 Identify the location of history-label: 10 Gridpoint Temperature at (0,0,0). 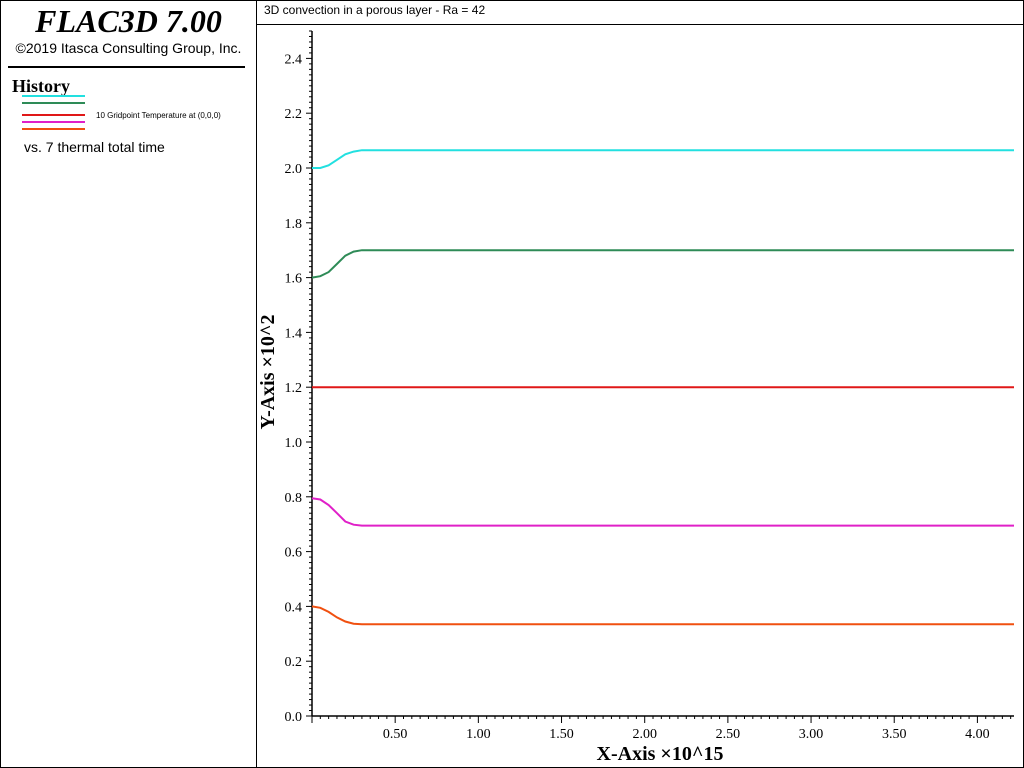
(158, 115).